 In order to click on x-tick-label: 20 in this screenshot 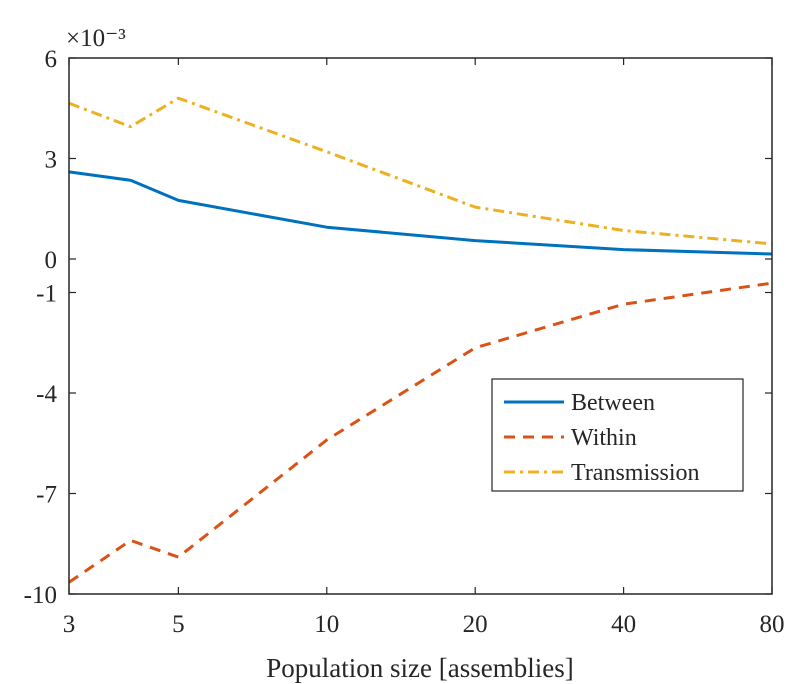, I will do `click(475, 624)`.